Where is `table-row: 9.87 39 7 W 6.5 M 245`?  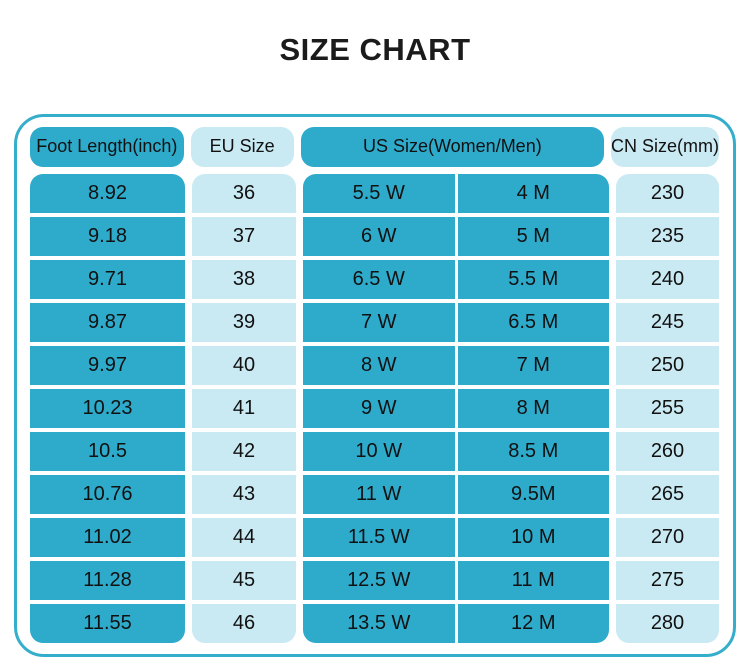 table-row: 9.87 39 7 W 6.5 M 245 is located at coordinates (374, 322).